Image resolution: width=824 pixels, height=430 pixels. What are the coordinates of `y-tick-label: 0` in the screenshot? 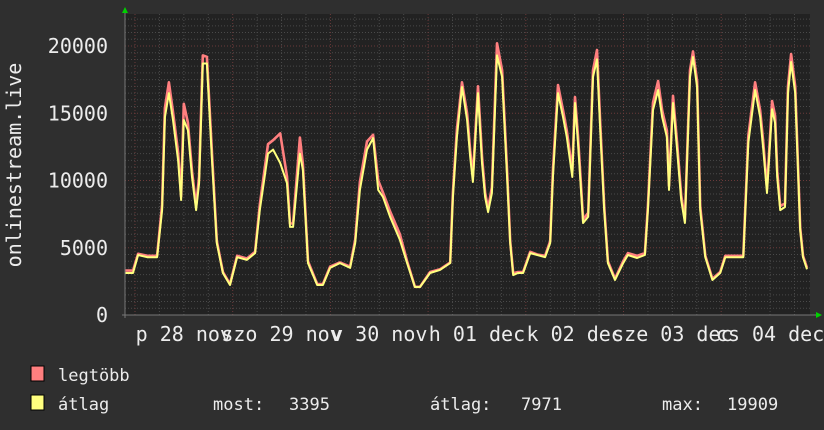 It's located at (102, 315).